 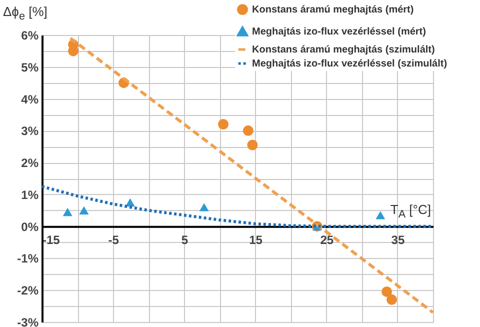 I want to click on x-tick-label: 25, so click(x=327, y=239).